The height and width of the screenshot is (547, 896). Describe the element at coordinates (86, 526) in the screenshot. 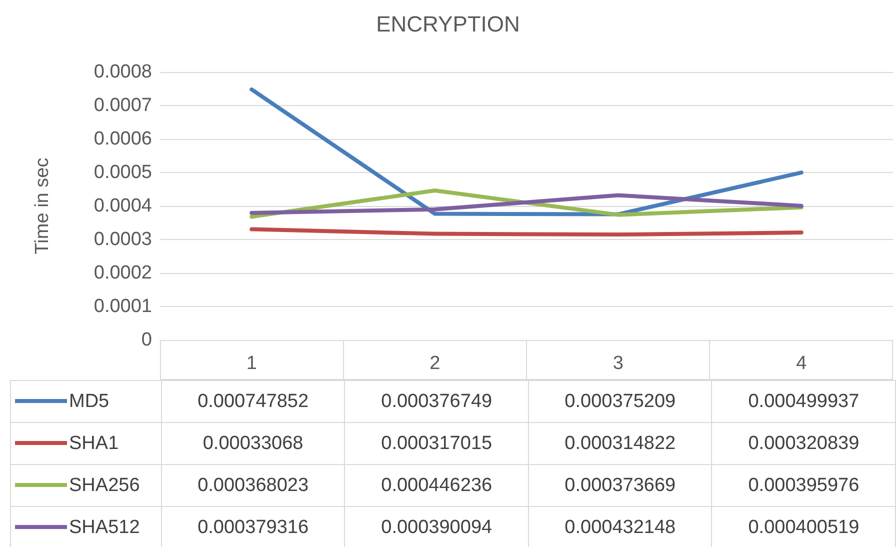

I see `legend-label: SHA512` at that location.